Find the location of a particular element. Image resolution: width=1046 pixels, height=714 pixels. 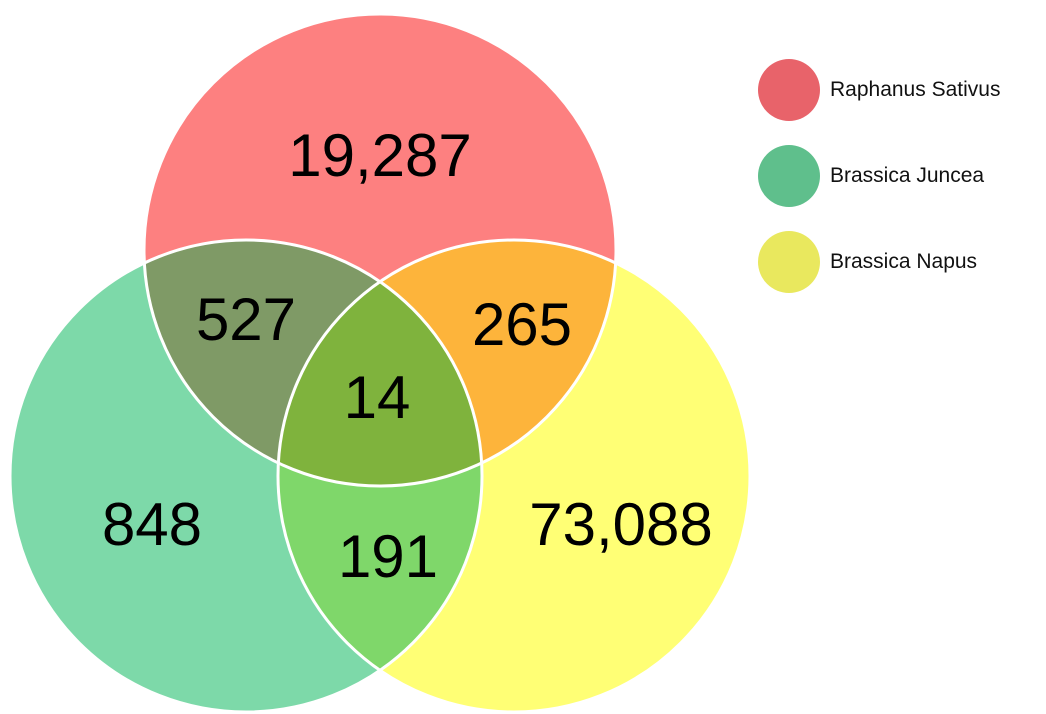

legend-label: Brassica Juncea is located at coordinates (907, 175).